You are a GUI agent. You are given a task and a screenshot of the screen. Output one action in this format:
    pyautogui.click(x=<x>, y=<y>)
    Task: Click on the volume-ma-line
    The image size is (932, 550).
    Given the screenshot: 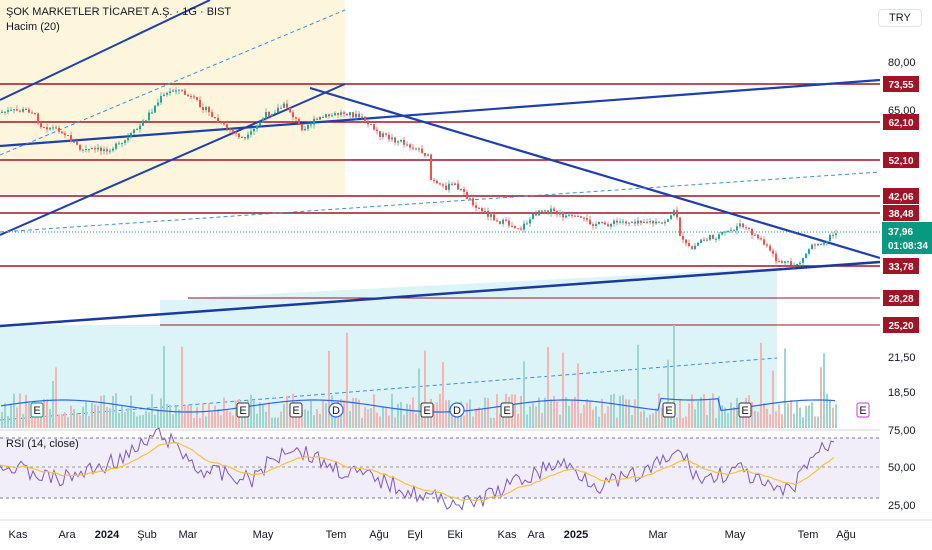 What is the action you would take?
    pyautogui.click(x=418, y=405)
    